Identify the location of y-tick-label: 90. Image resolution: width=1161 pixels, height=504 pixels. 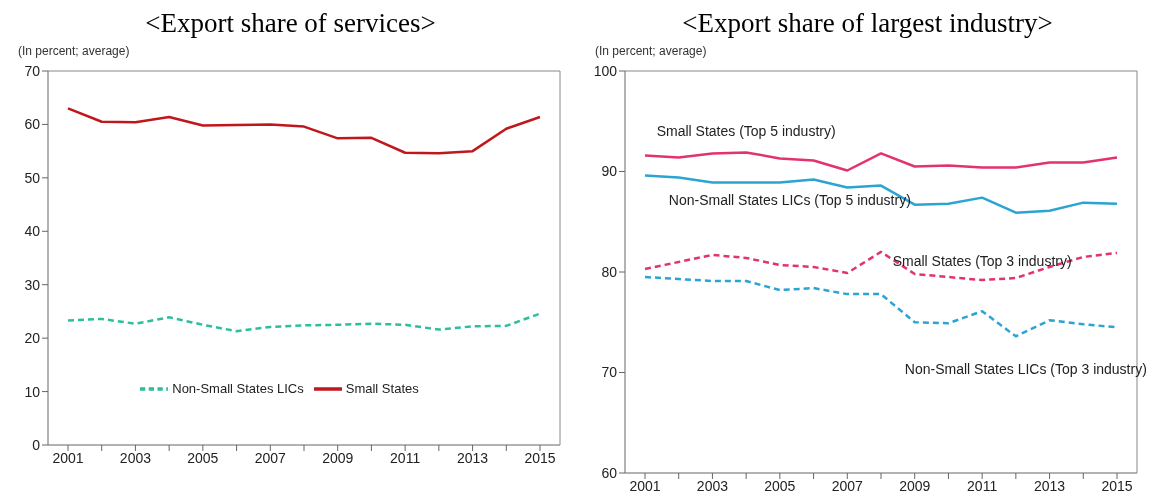
(609, 171).